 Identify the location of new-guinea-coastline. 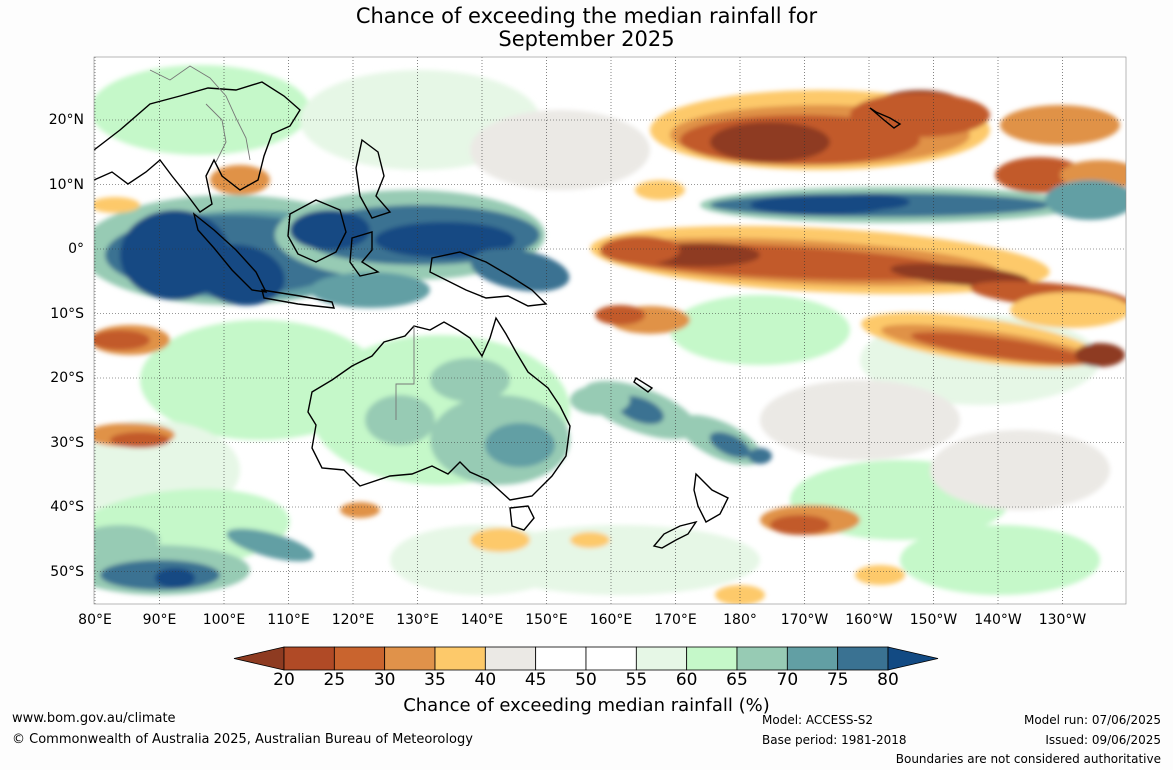
(488, 279).